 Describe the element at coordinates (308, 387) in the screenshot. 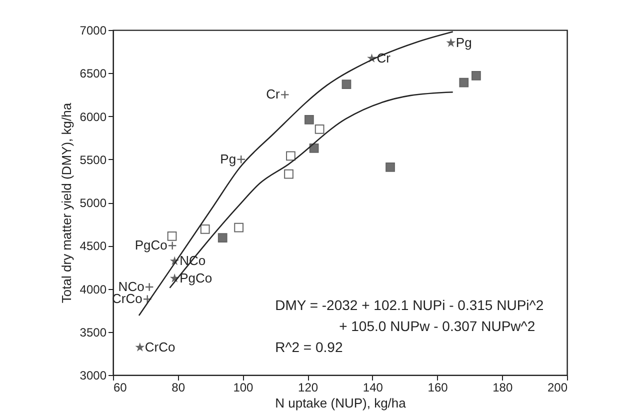

I see `x-tick-label: 120` at that location.